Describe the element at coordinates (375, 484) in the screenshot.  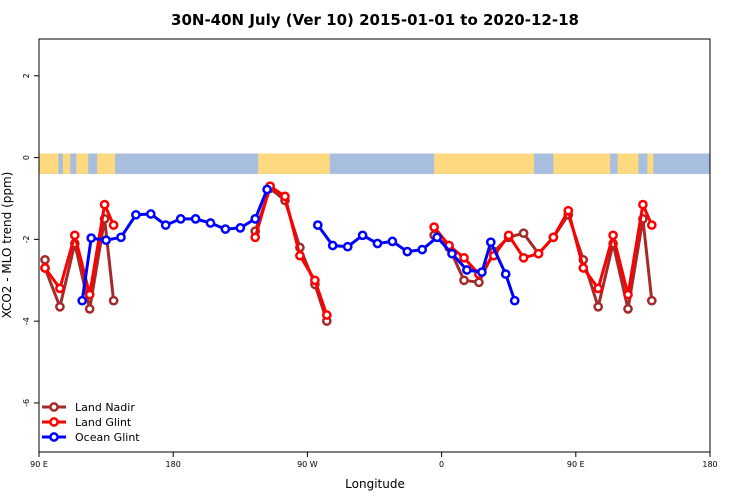
I see `x-axis-title: Longitude` at that location.